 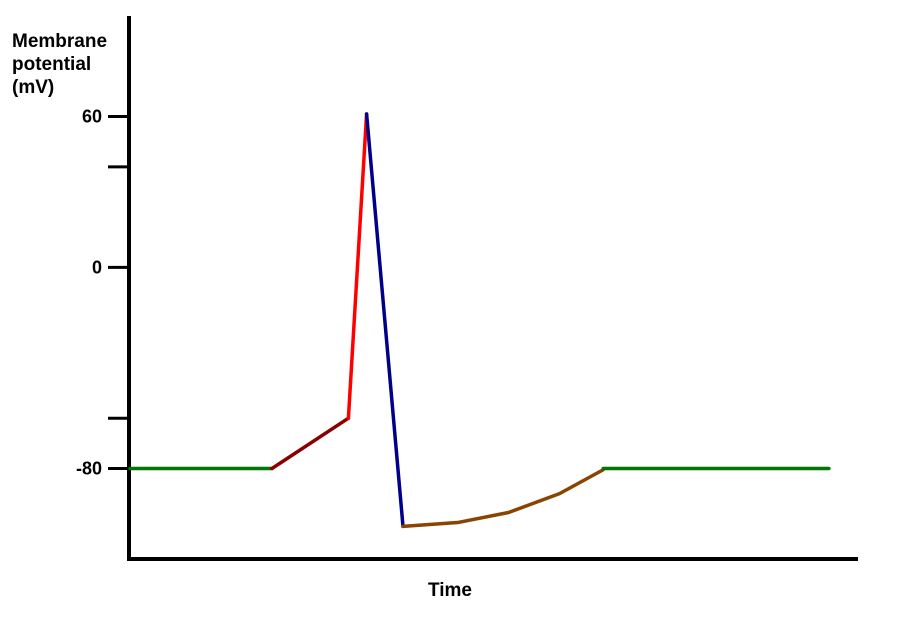 I want to click on y-tick-label: -80, so click(x=89, y=469).